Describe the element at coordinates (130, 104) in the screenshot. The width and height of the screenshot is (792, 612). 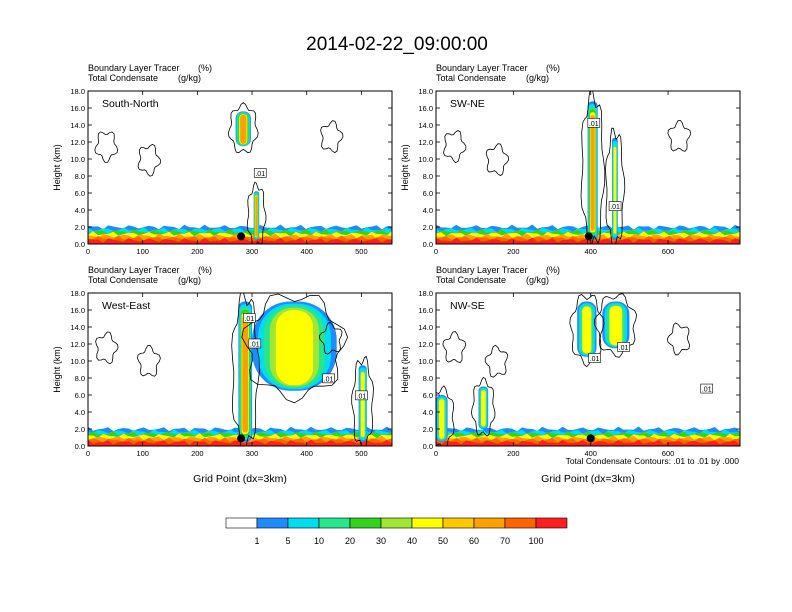
I see `panel-name: South-North` at that location.